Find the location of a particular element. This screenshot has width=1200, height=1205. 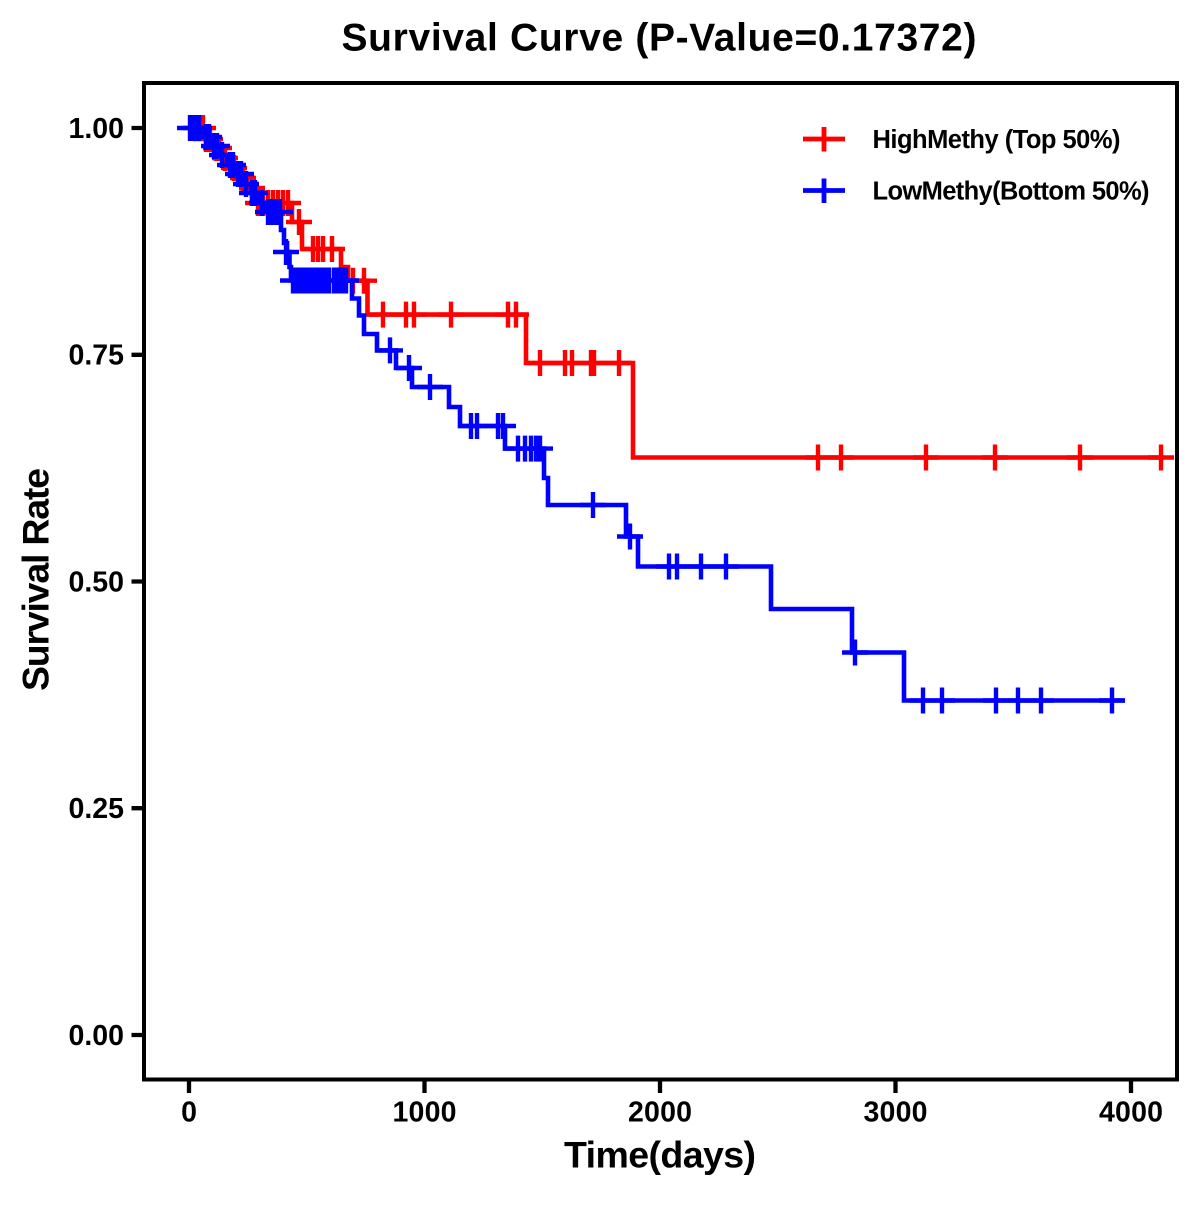

svg-text:Survival Curve (P-Value=0.1737: Survival Curve (P-Value=0.17372) is located at coordinates (659, 38).